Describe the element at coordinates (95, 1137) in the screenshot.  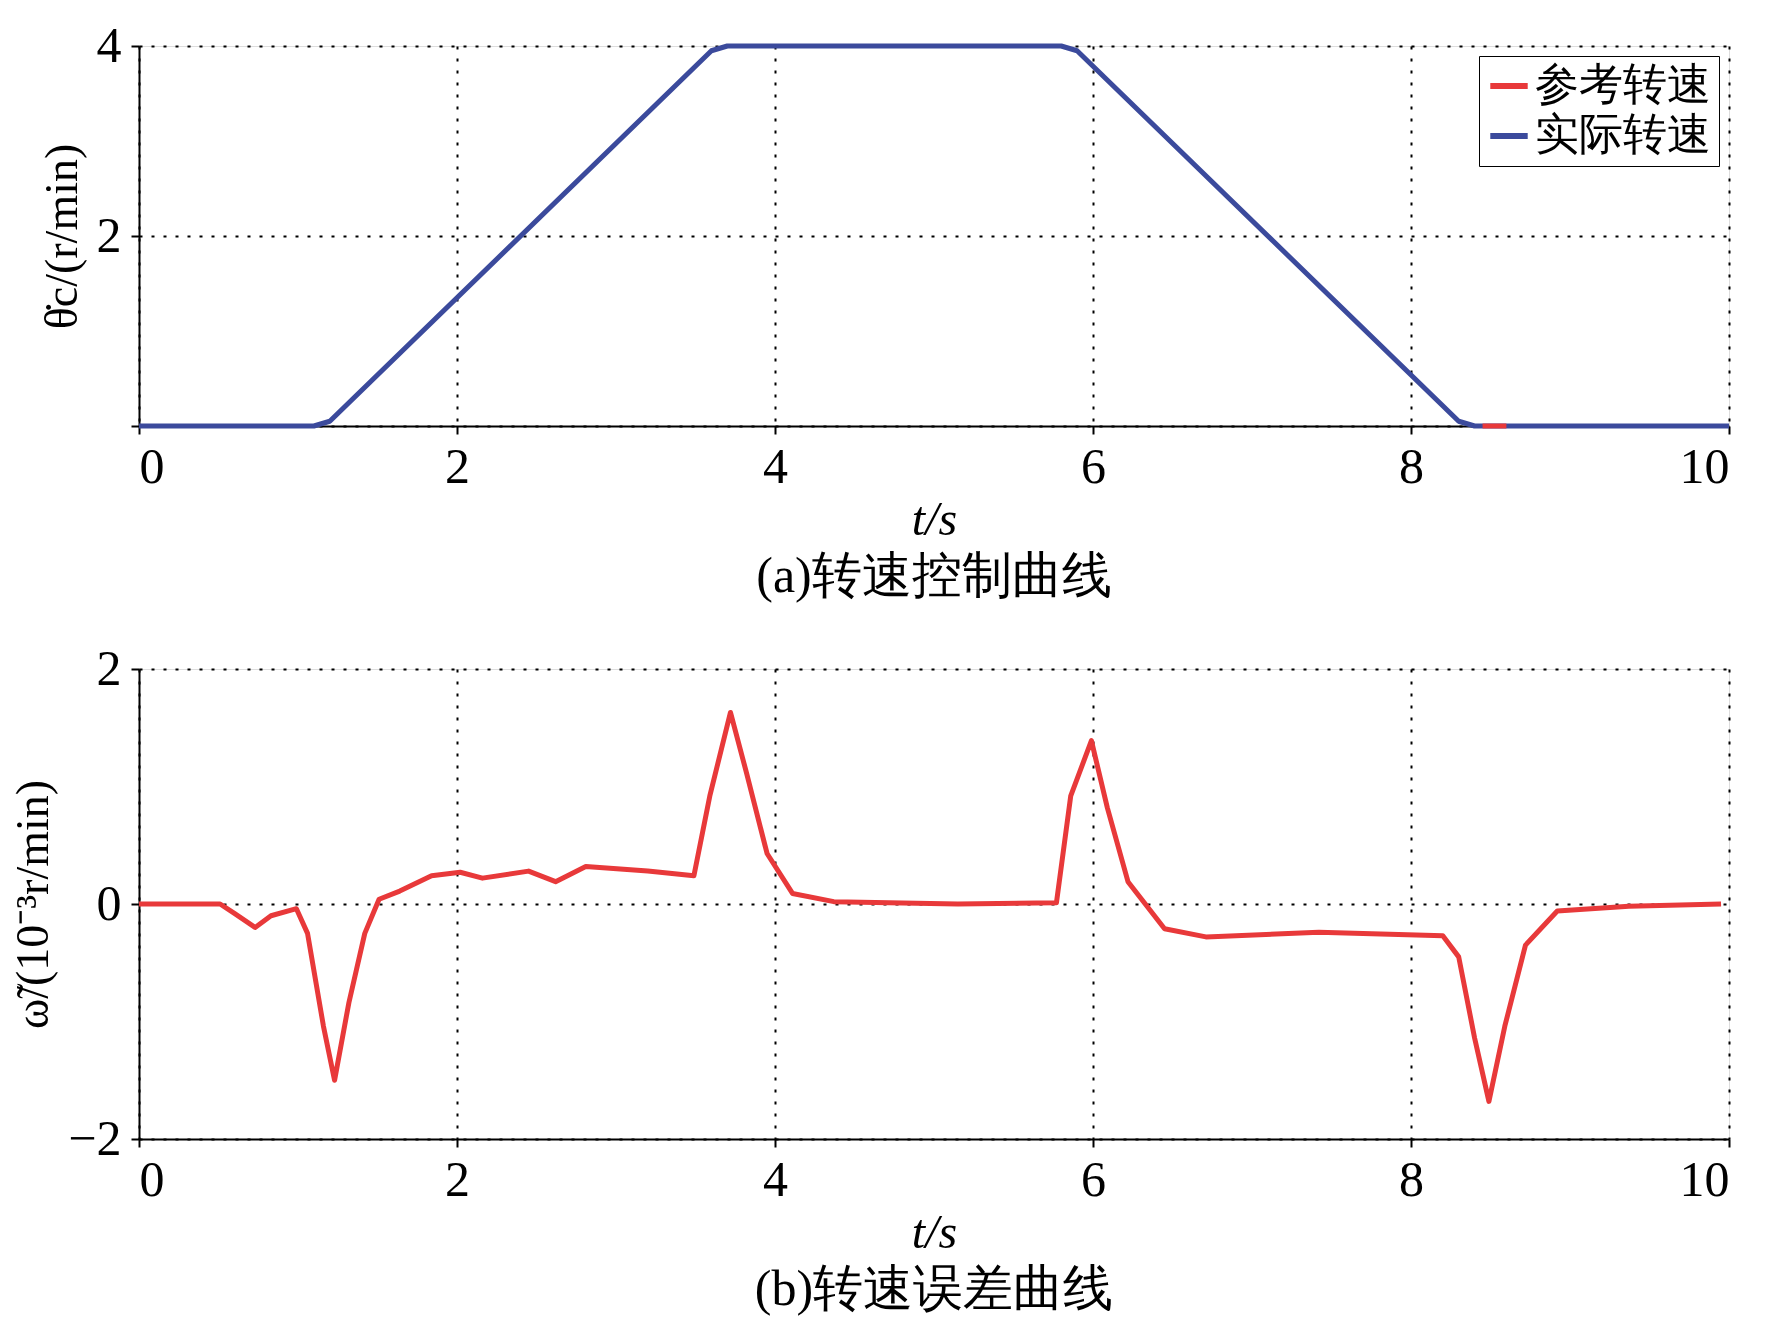
I see `y-tick-label: −2` at that location.